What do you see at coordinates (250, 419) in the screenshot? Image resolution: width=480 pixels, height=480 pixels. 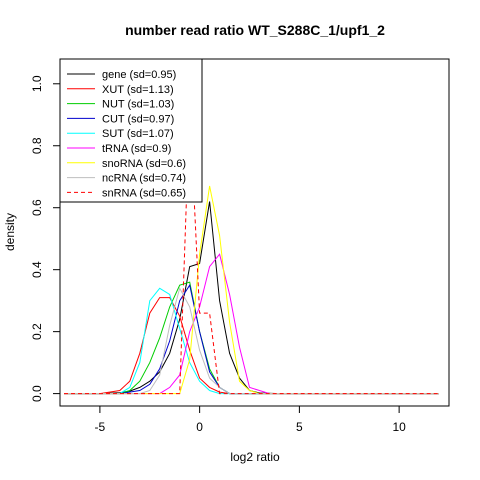 I see `x-axis: -5 0 5 10` at bounding box center [250, 419].